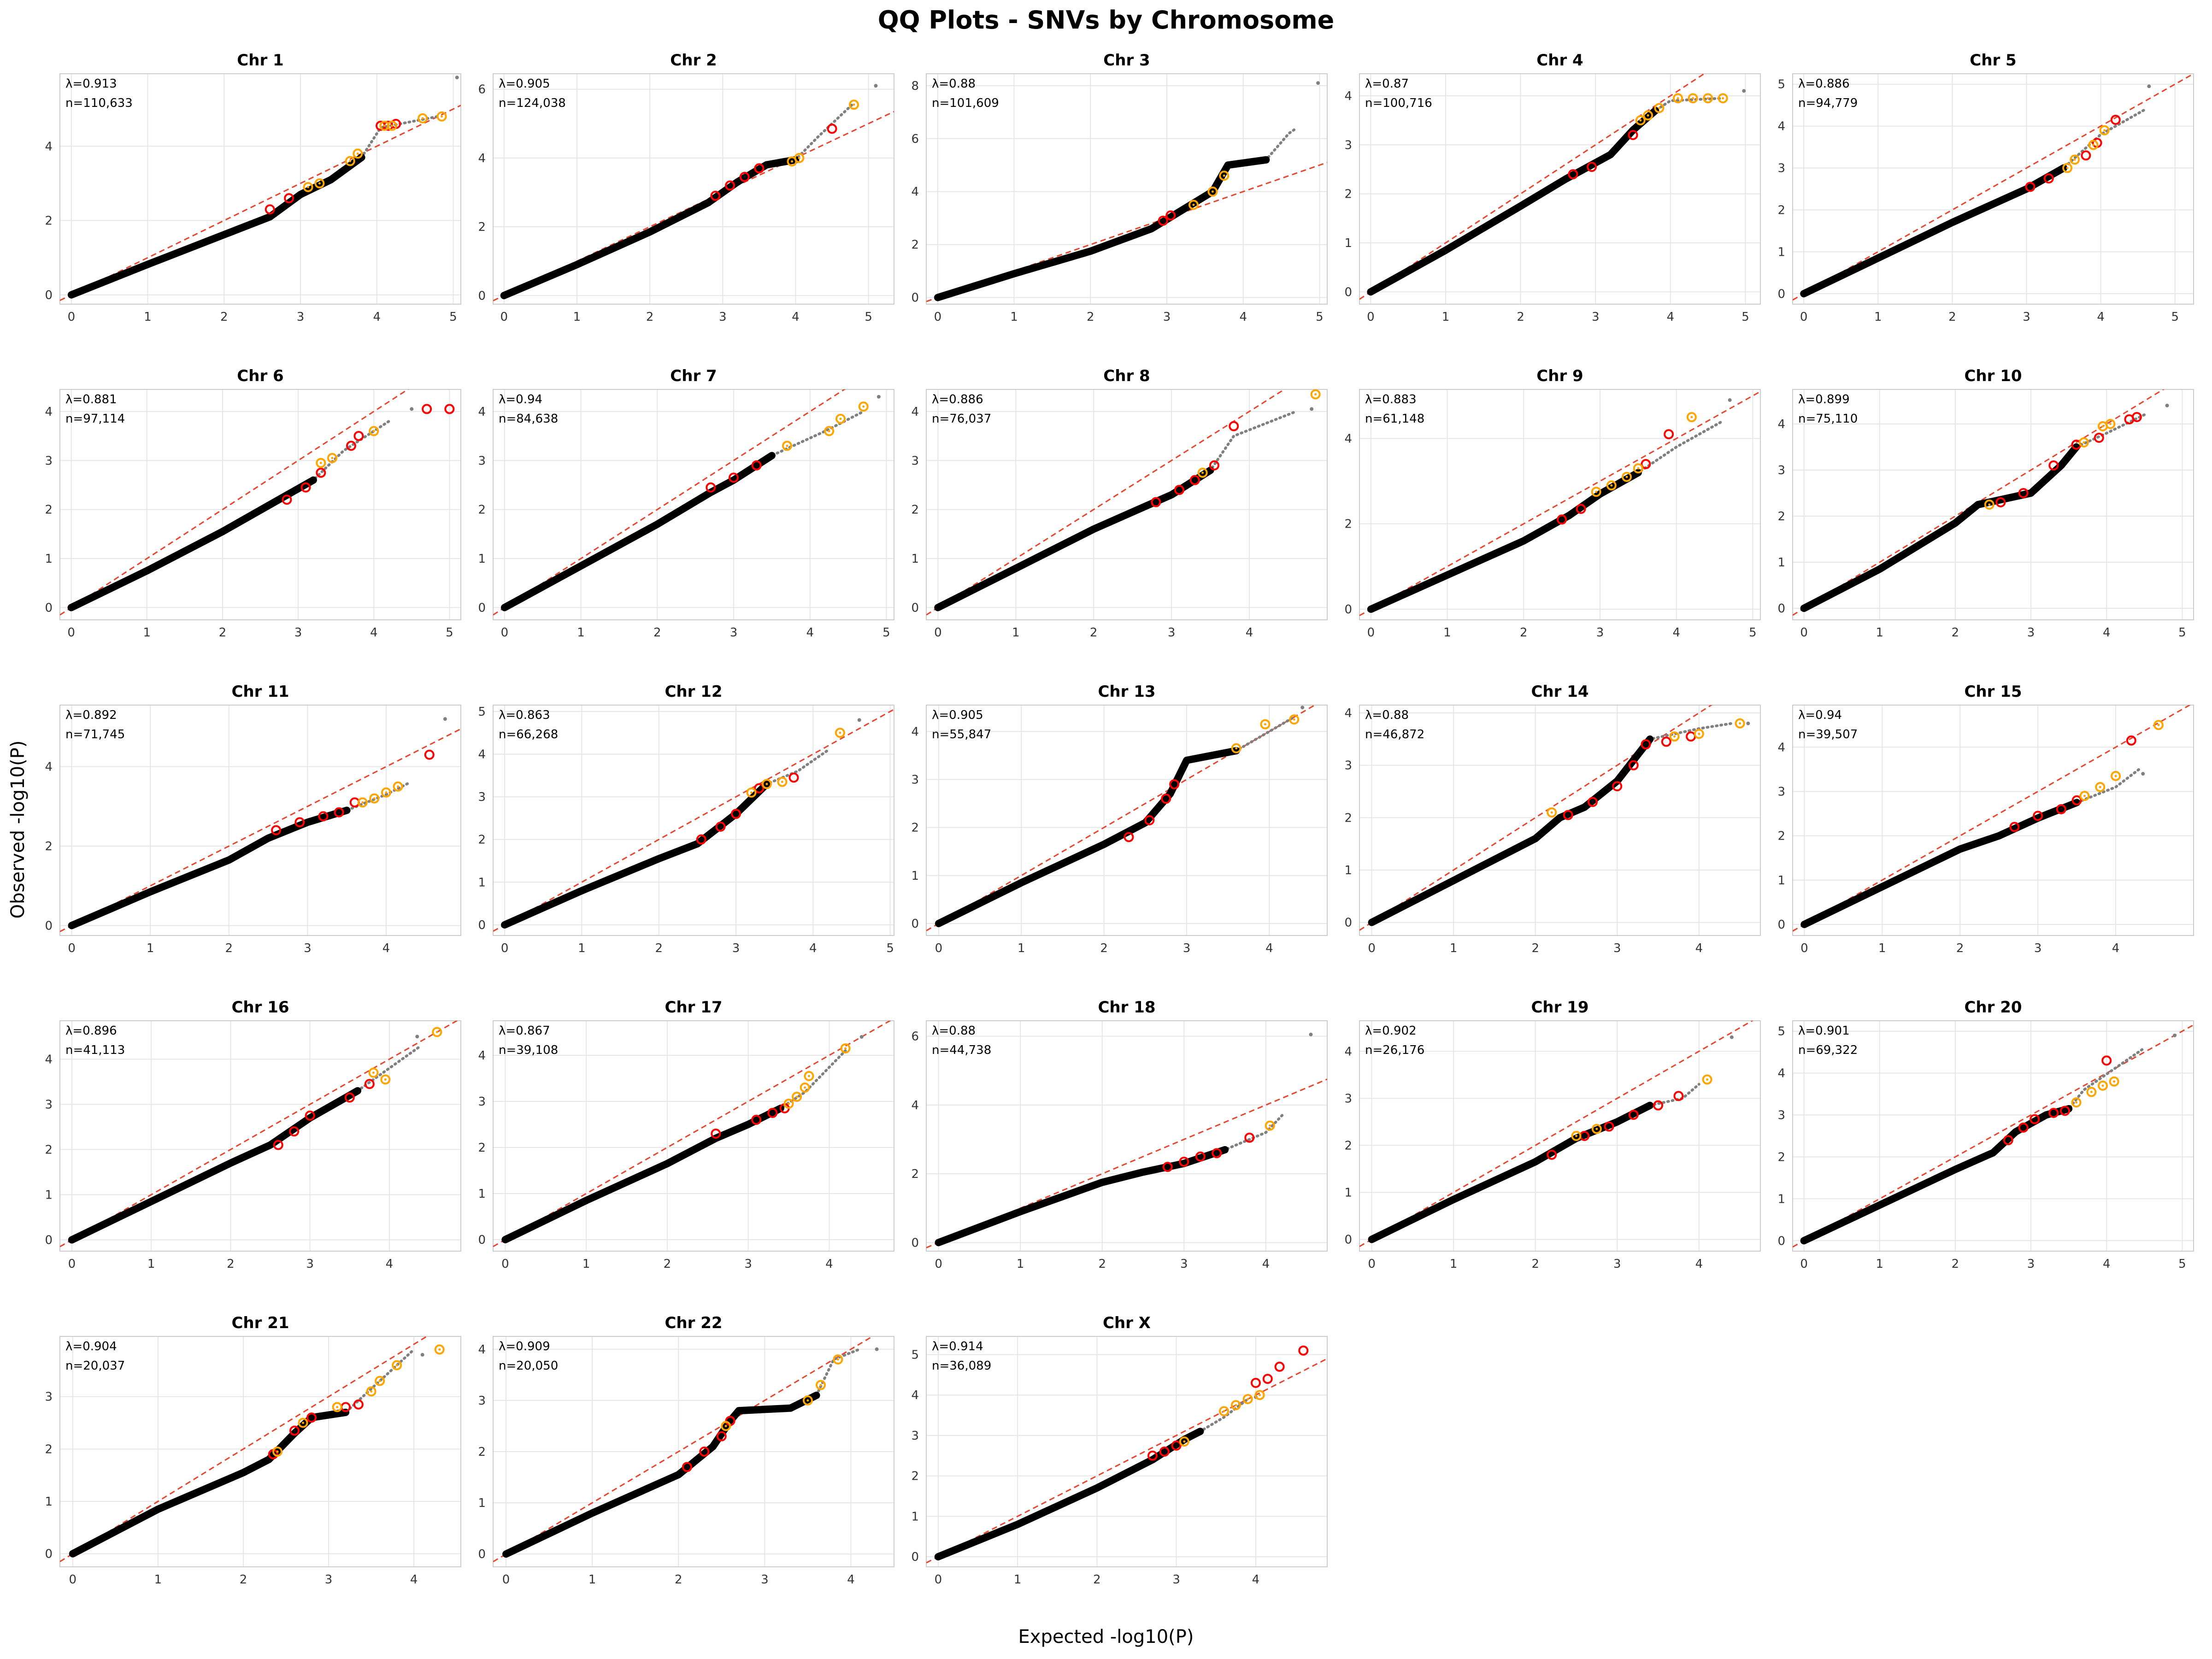 The image size is (2212, 1659). Describe the element at coordinates (1985, 187) in the screenshot. I see `qq-panel: Chr 5 0 1 2 3 4 5 0 1 2 3 4 5 λ=0.886 n=94,779` at that location.